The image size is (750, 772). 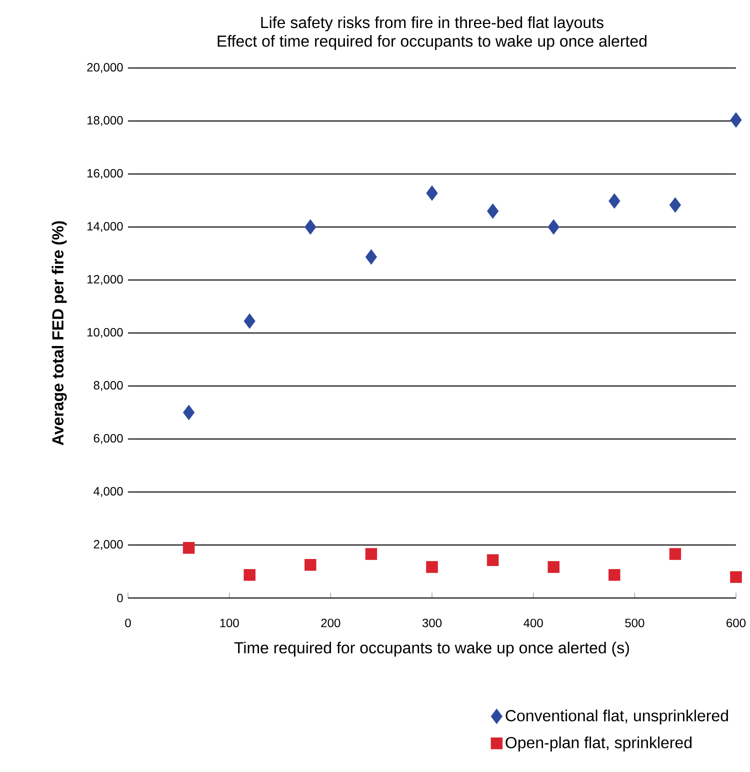 I want to click on x-tick-label: 100, so click(x=229, y=623).